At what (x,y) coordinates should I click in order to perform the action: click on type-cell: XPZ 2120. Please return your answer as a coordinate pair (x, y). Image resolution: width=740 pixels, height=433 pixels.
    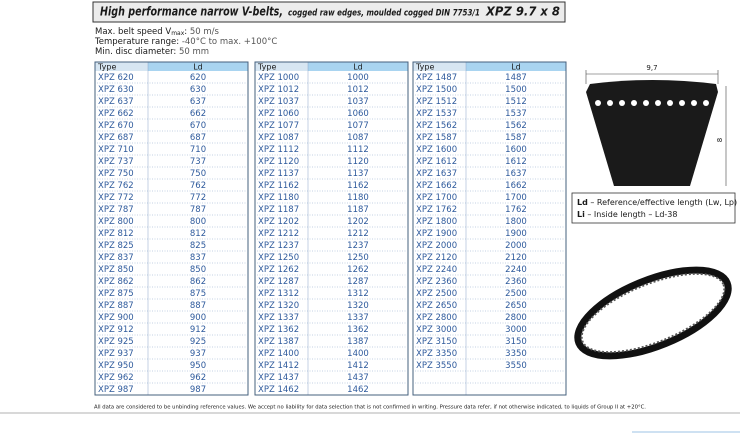
    Looking at the image, I should click on (436, 258).